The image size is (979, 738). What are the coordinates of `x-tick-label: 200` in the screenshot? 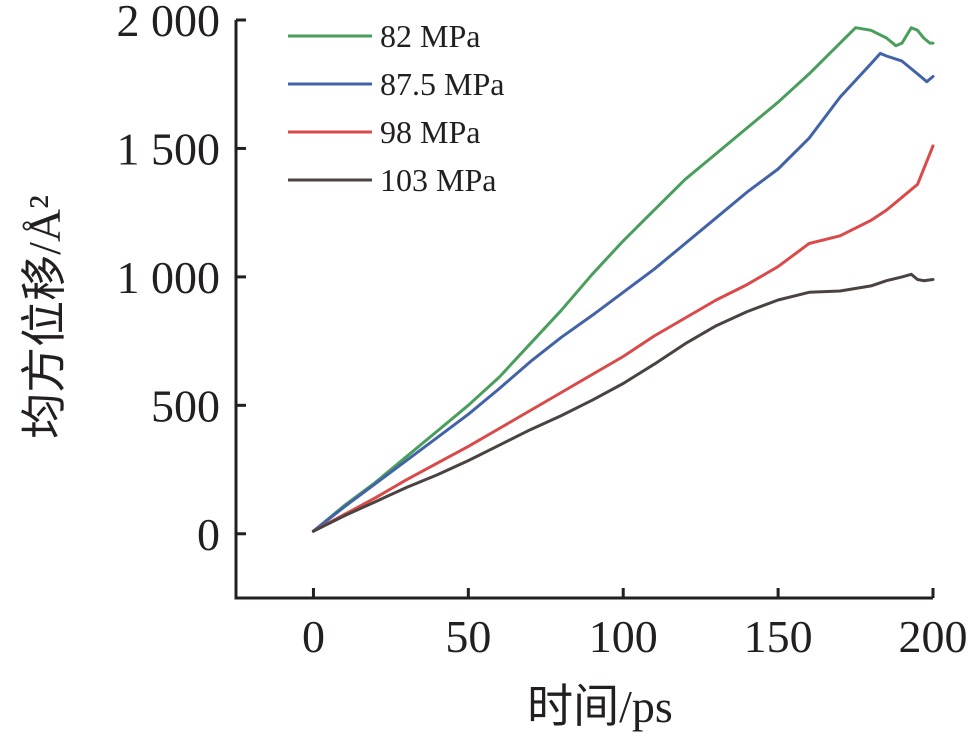 It's located at (933, 636).